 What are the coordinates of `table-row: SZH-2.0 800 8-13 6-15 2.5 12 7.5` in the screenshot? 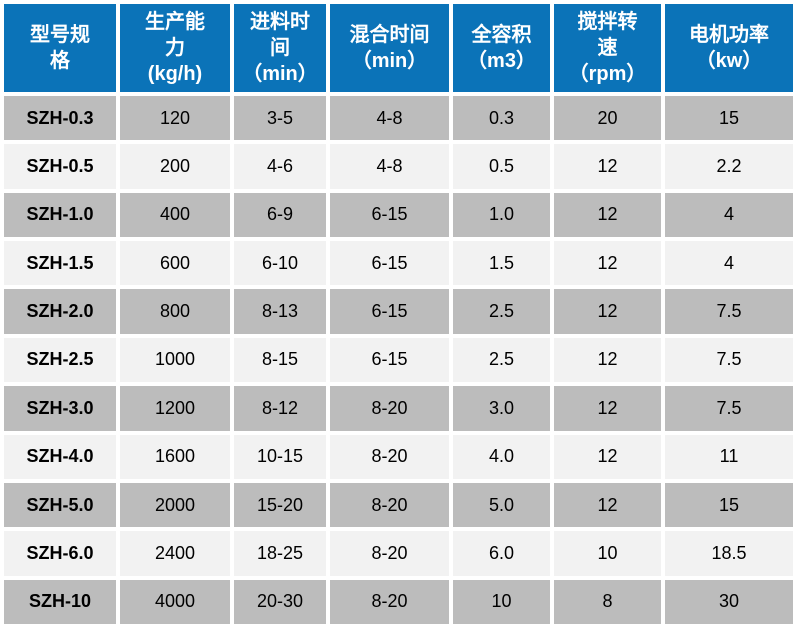 It's located at (398, 311).